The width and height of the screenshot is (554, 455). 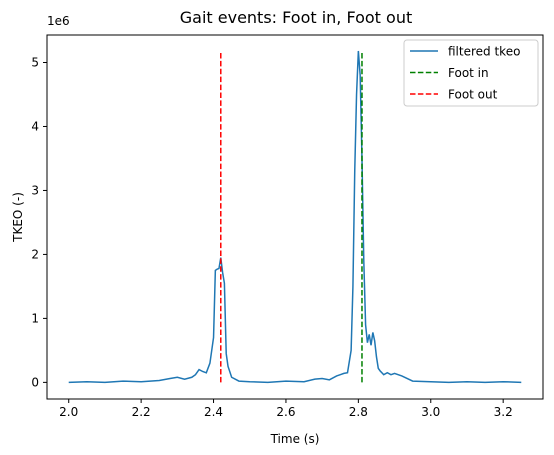 I want to click on x-tick-label: 2.8, so click(x=358, y=412).